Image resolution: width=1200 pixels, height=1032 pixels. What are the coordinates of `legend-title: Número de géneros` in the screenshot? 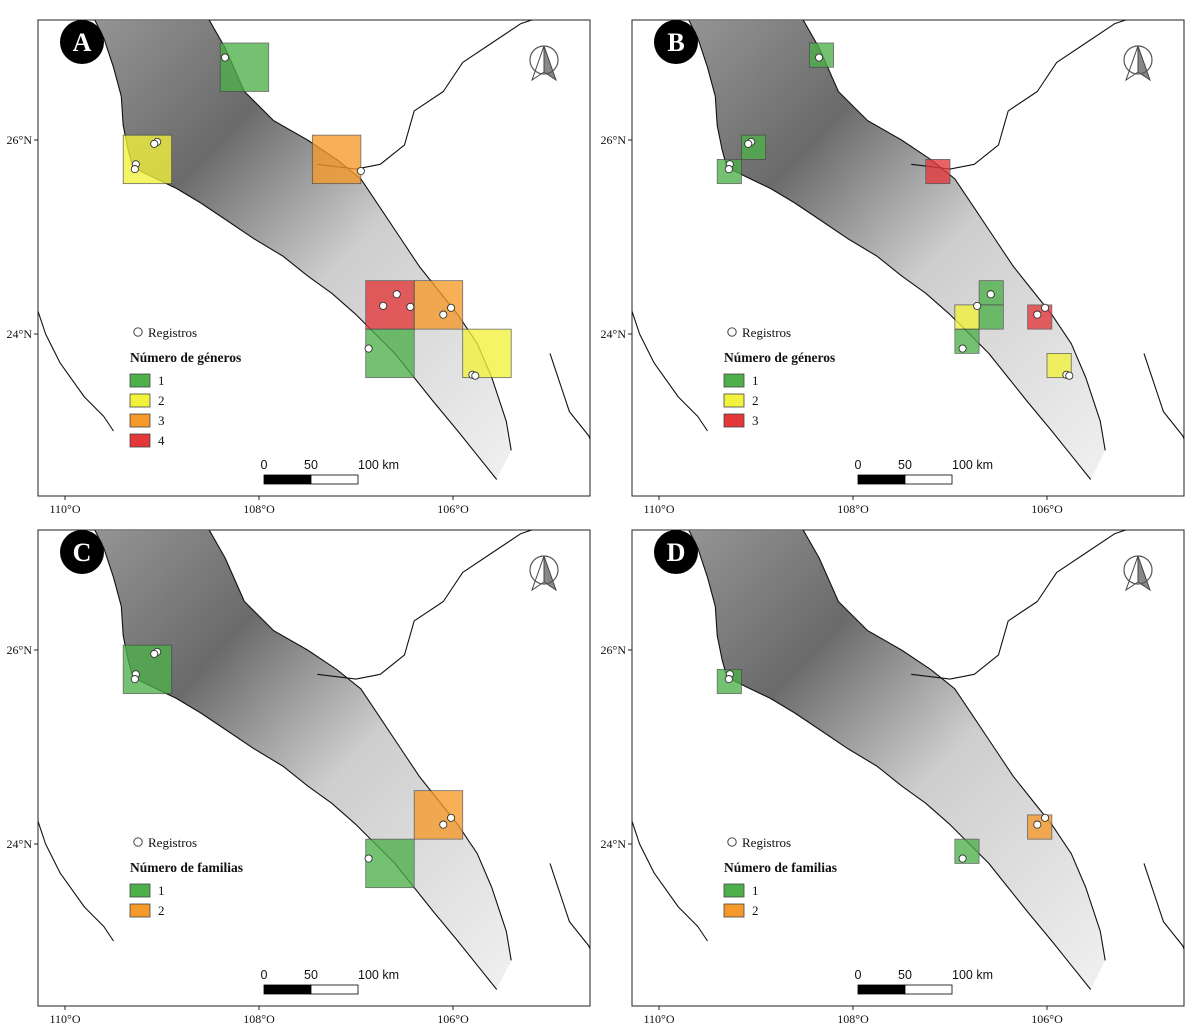 It's located at (185, 357).